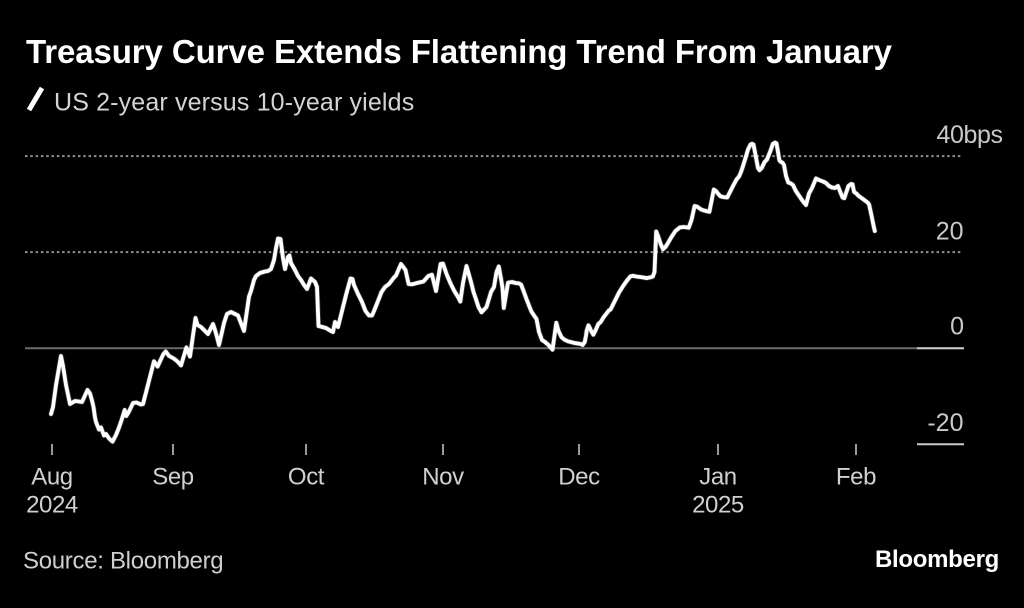 The height and width of the screenshot is (608, 1024). I want to click on svg-text: Dec, so click(579, 476).